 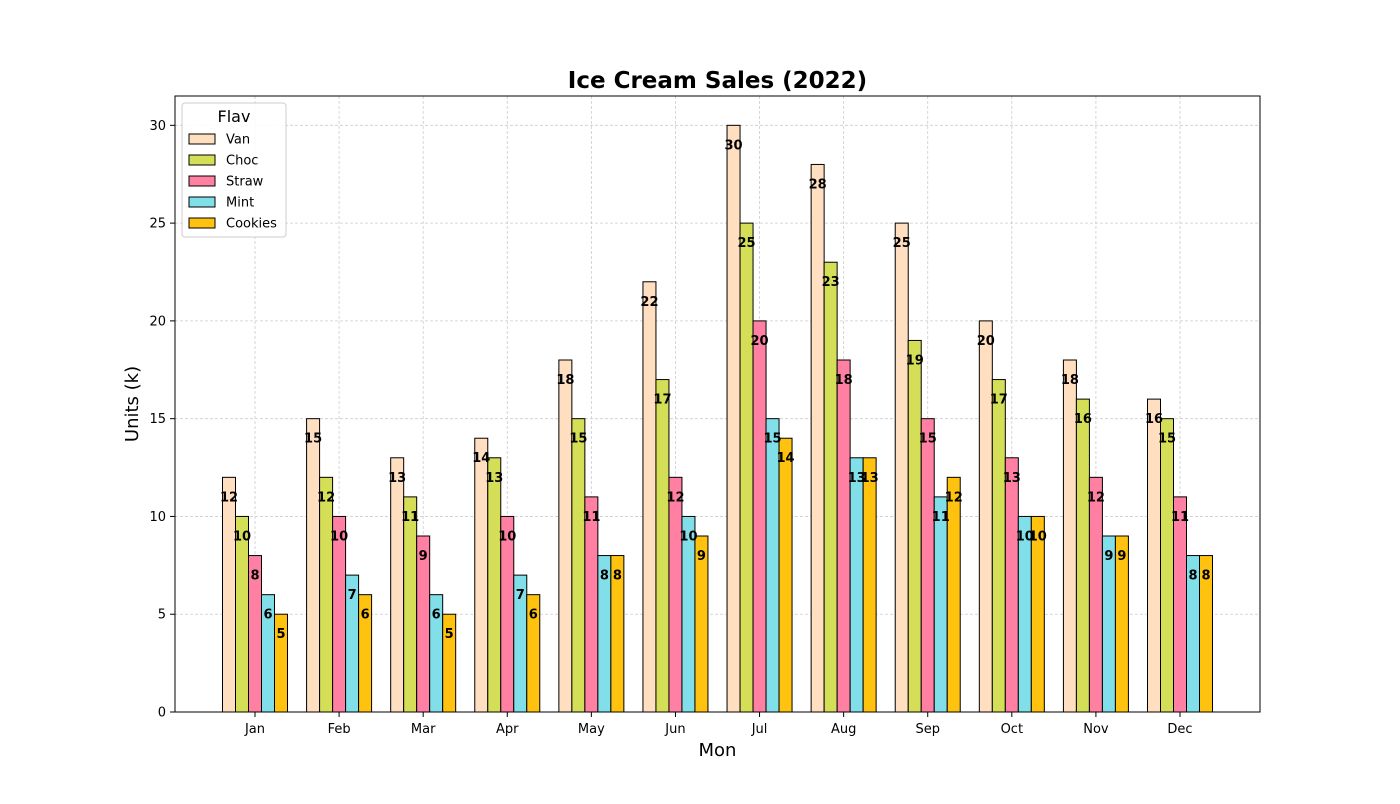 I want to click on y-tick-label: 20, so click(x=157, y=321).